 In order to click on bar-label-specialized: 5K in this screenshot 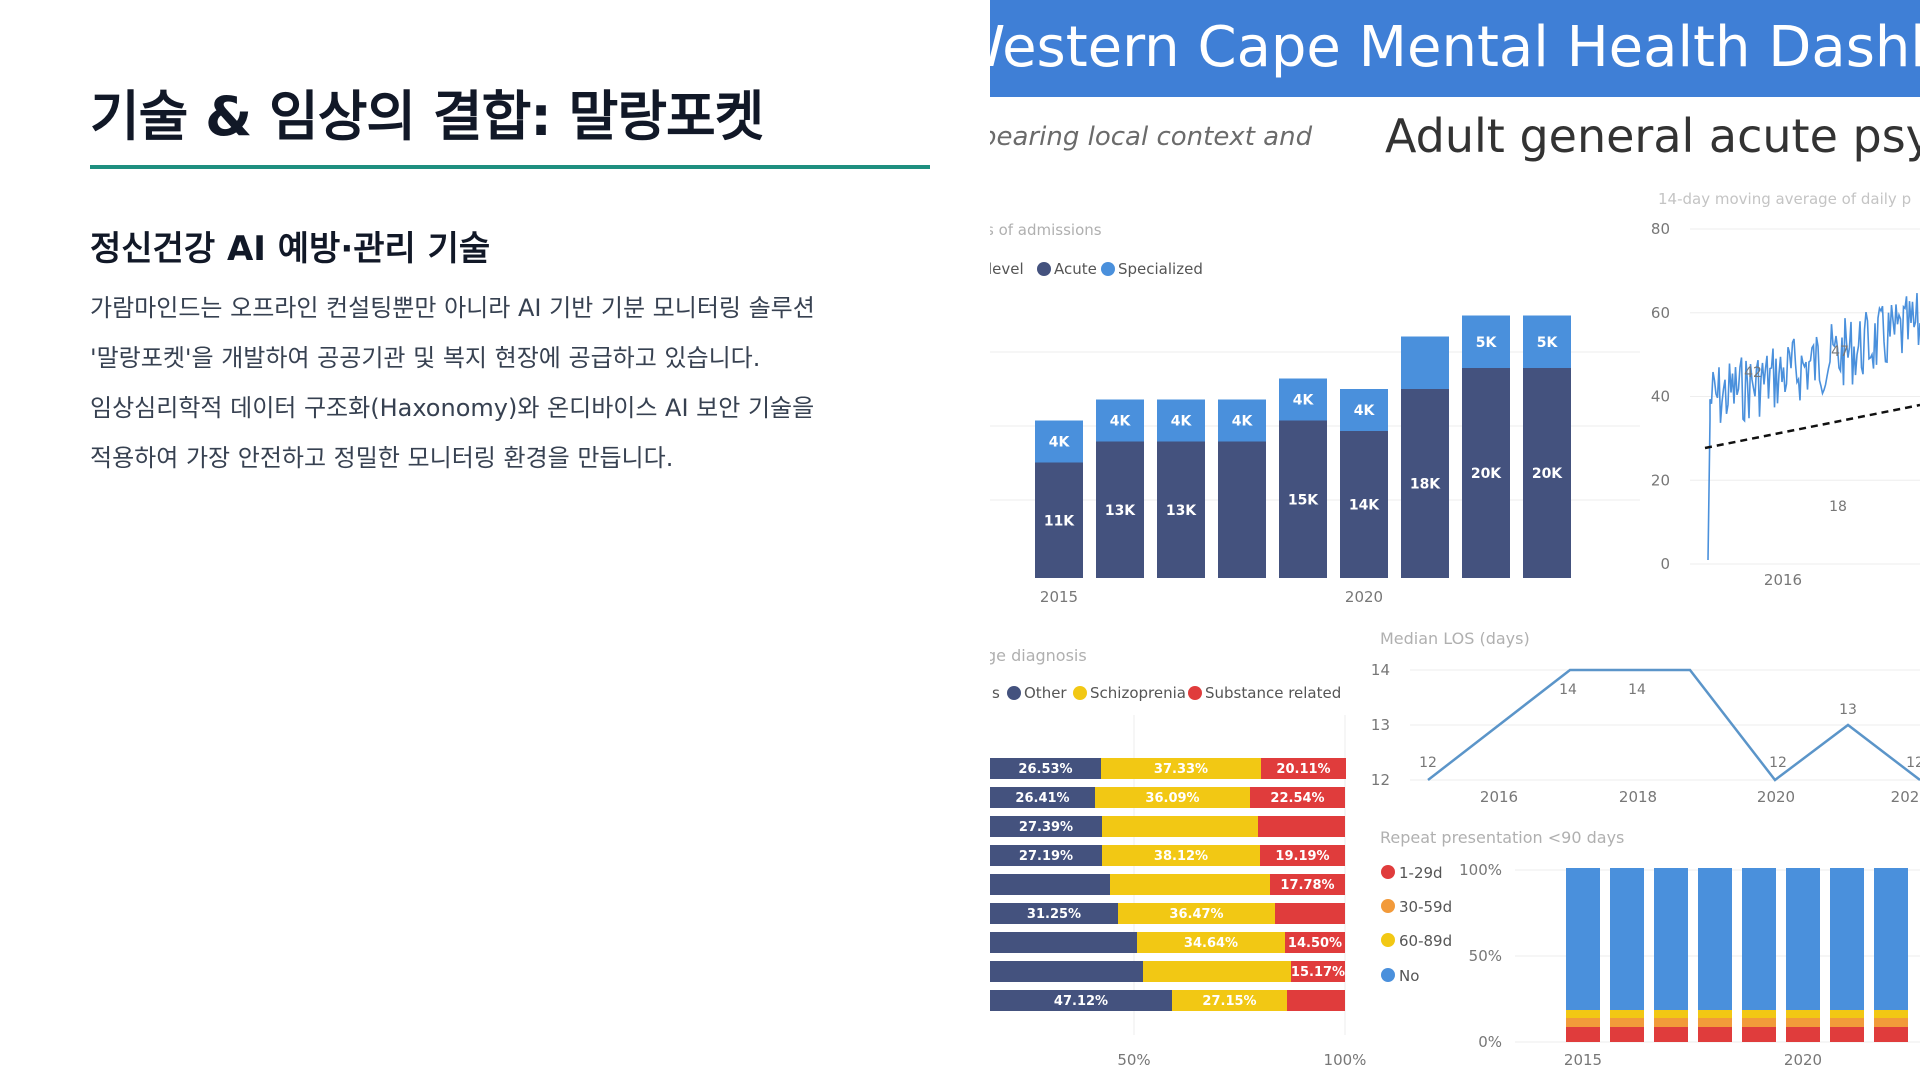, I will do `click(1548, 343)`.